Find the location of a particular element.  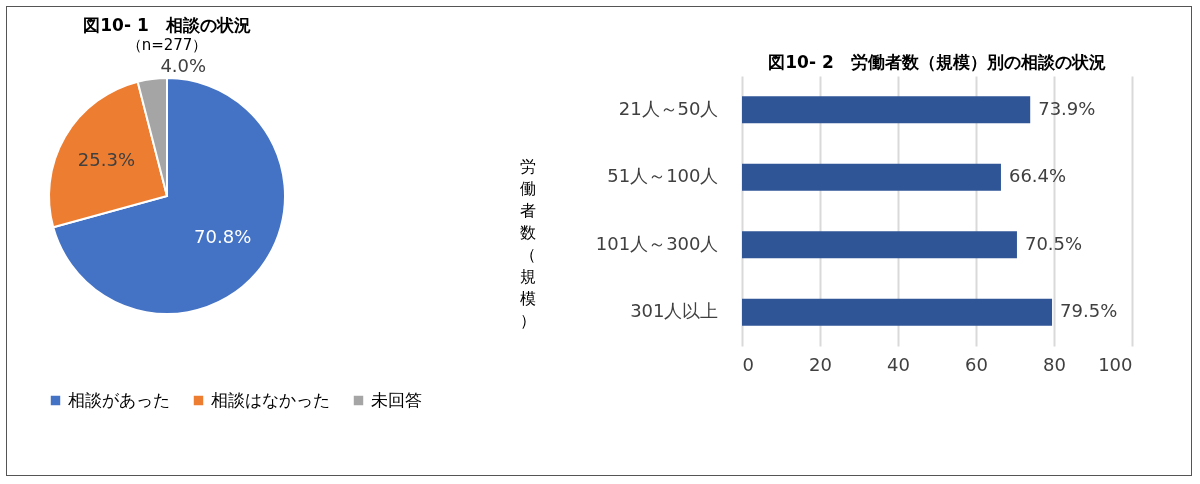

data-label: 25.3% is located at coordinates (106, 159).